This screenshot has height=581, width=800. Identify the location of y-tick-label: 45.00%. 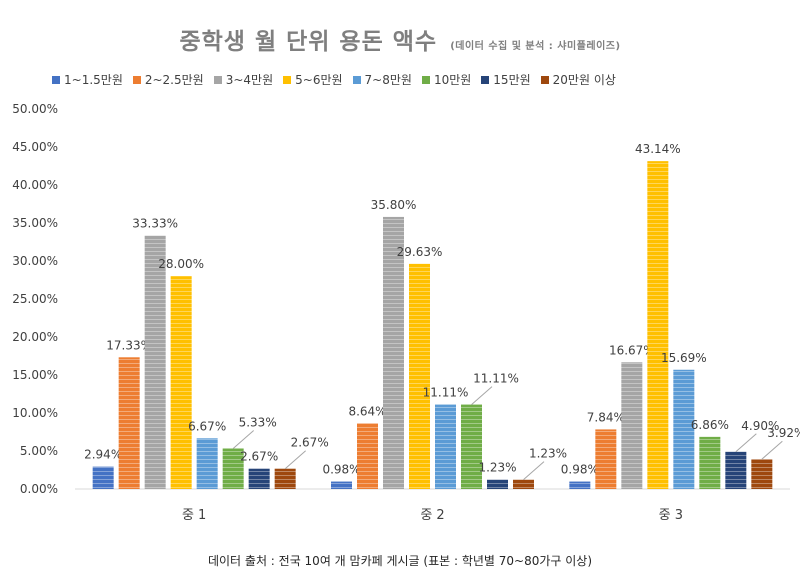
(35, 147).